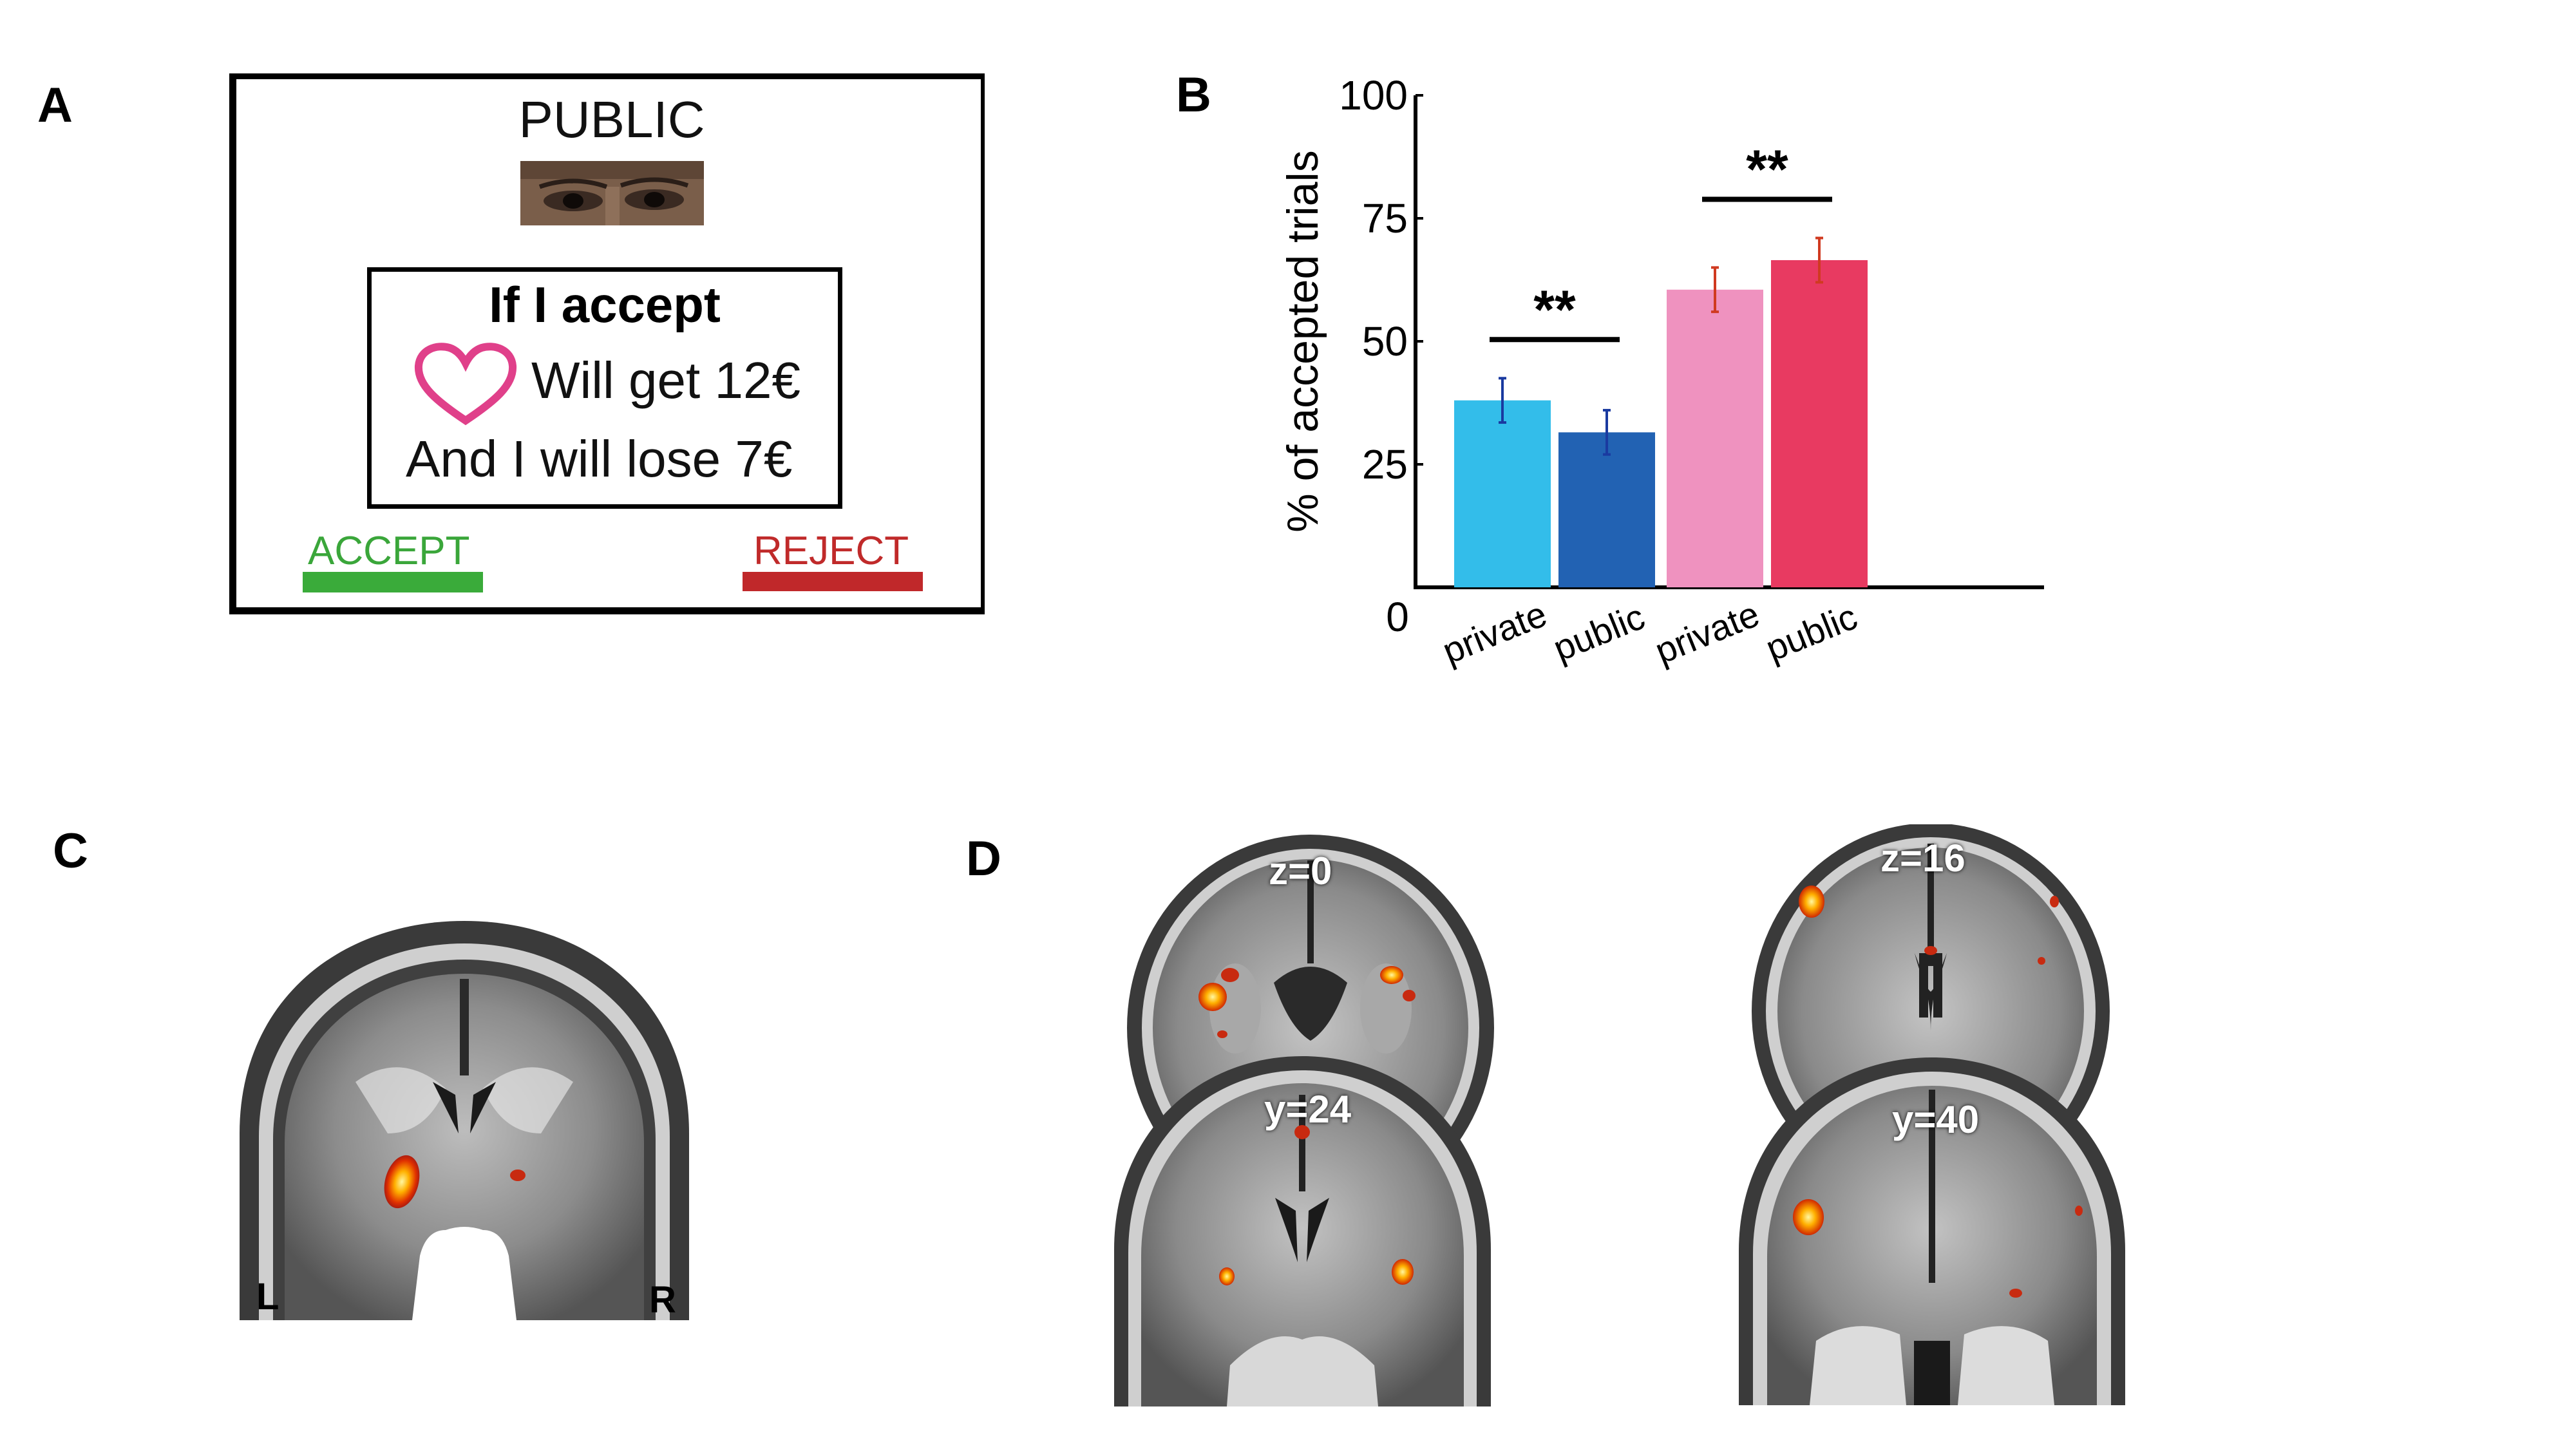 Image resolution: width=2576 pixels, height=1449 pixels. I want to click on x-tick-label-0: private, so click(1494, 632).